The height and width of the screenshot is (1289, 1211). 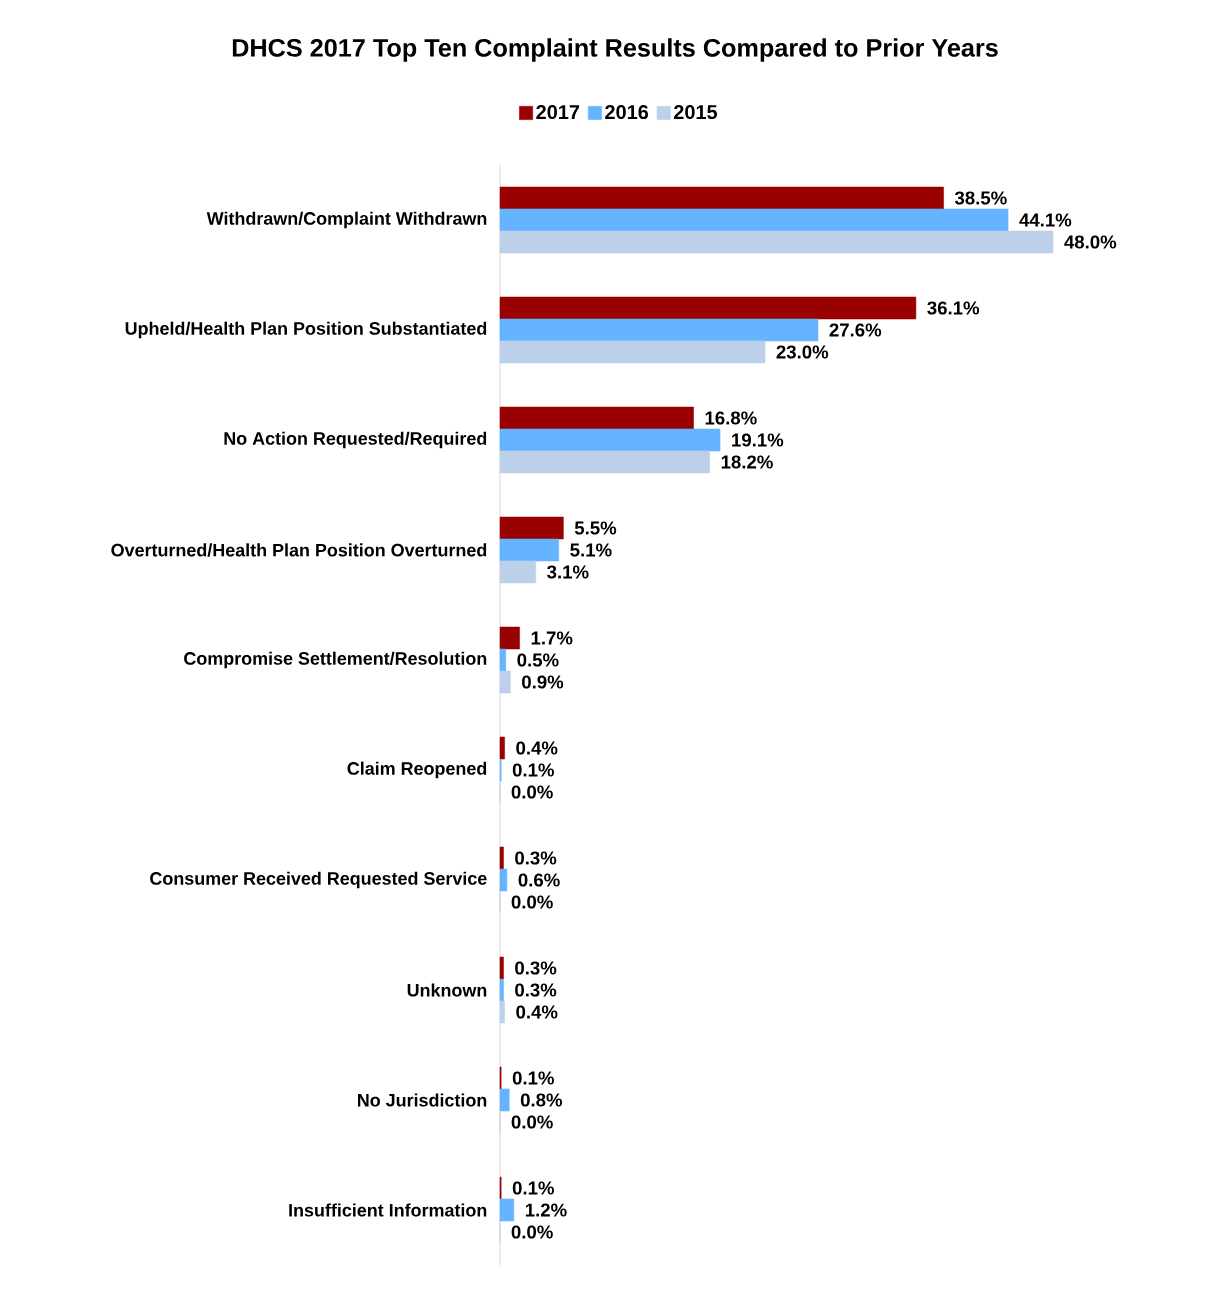 I want to click on legend-label: 2015, so click(x=696, y=112).